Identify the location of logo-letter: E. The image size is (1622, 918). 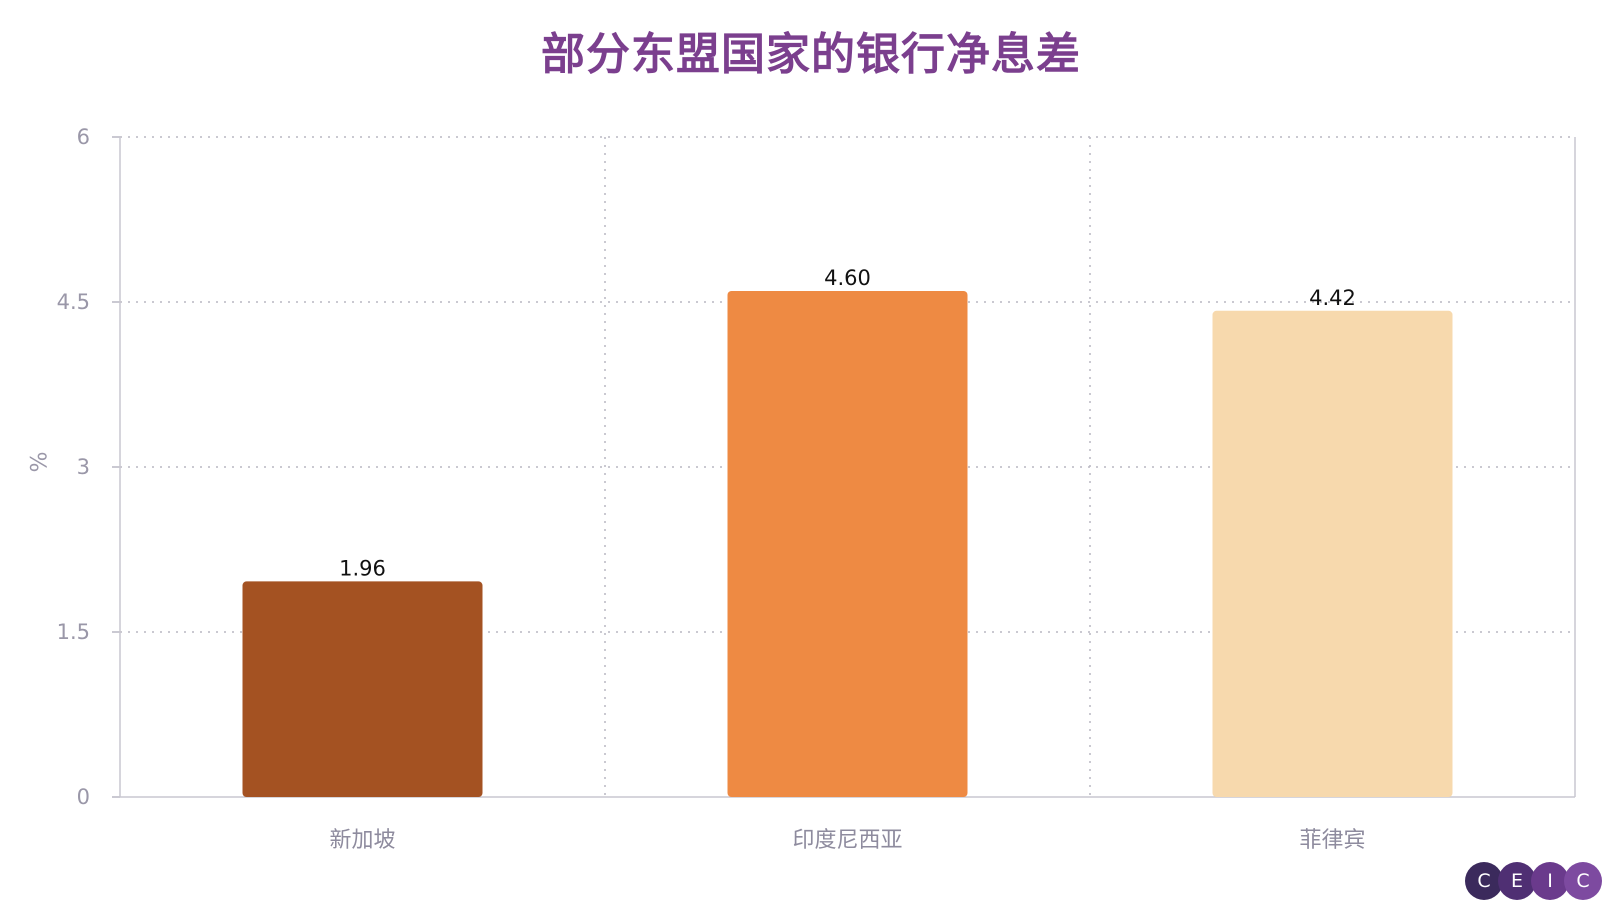
(1517, 881).